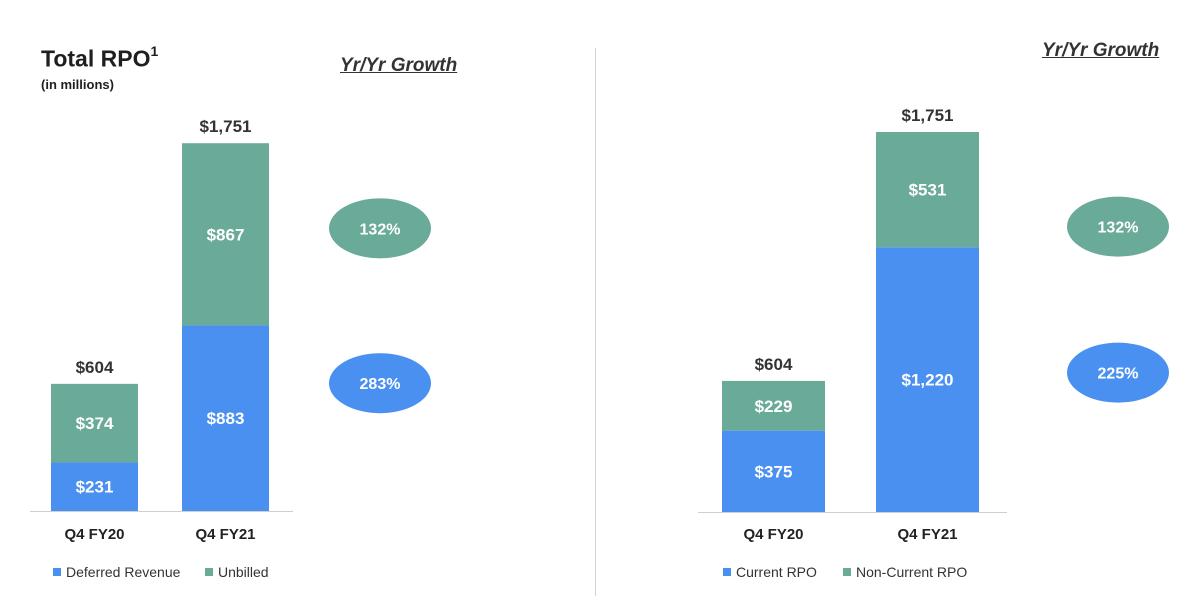  I want to click on bar-value-label: $1,220, so click(928, 380).